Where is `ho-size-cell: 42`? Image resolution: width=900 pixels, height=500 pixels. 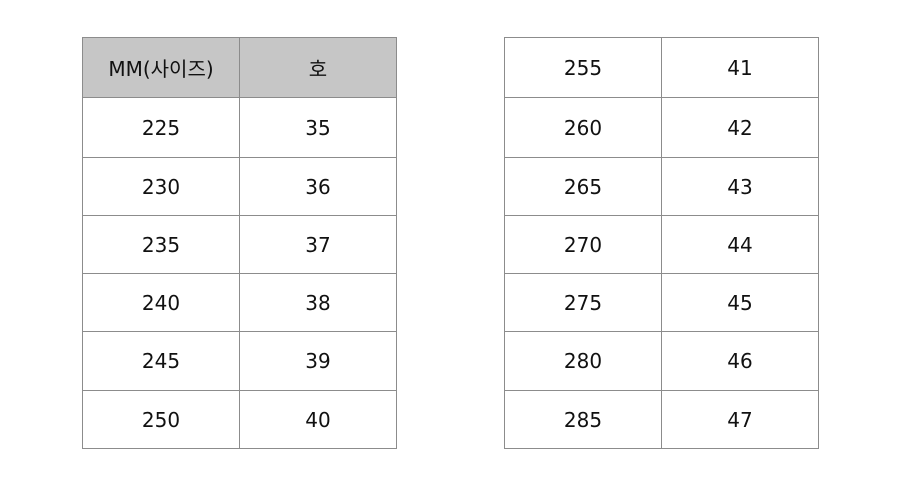
ho-size-cell: 42 is located at coordinates (740, 127).